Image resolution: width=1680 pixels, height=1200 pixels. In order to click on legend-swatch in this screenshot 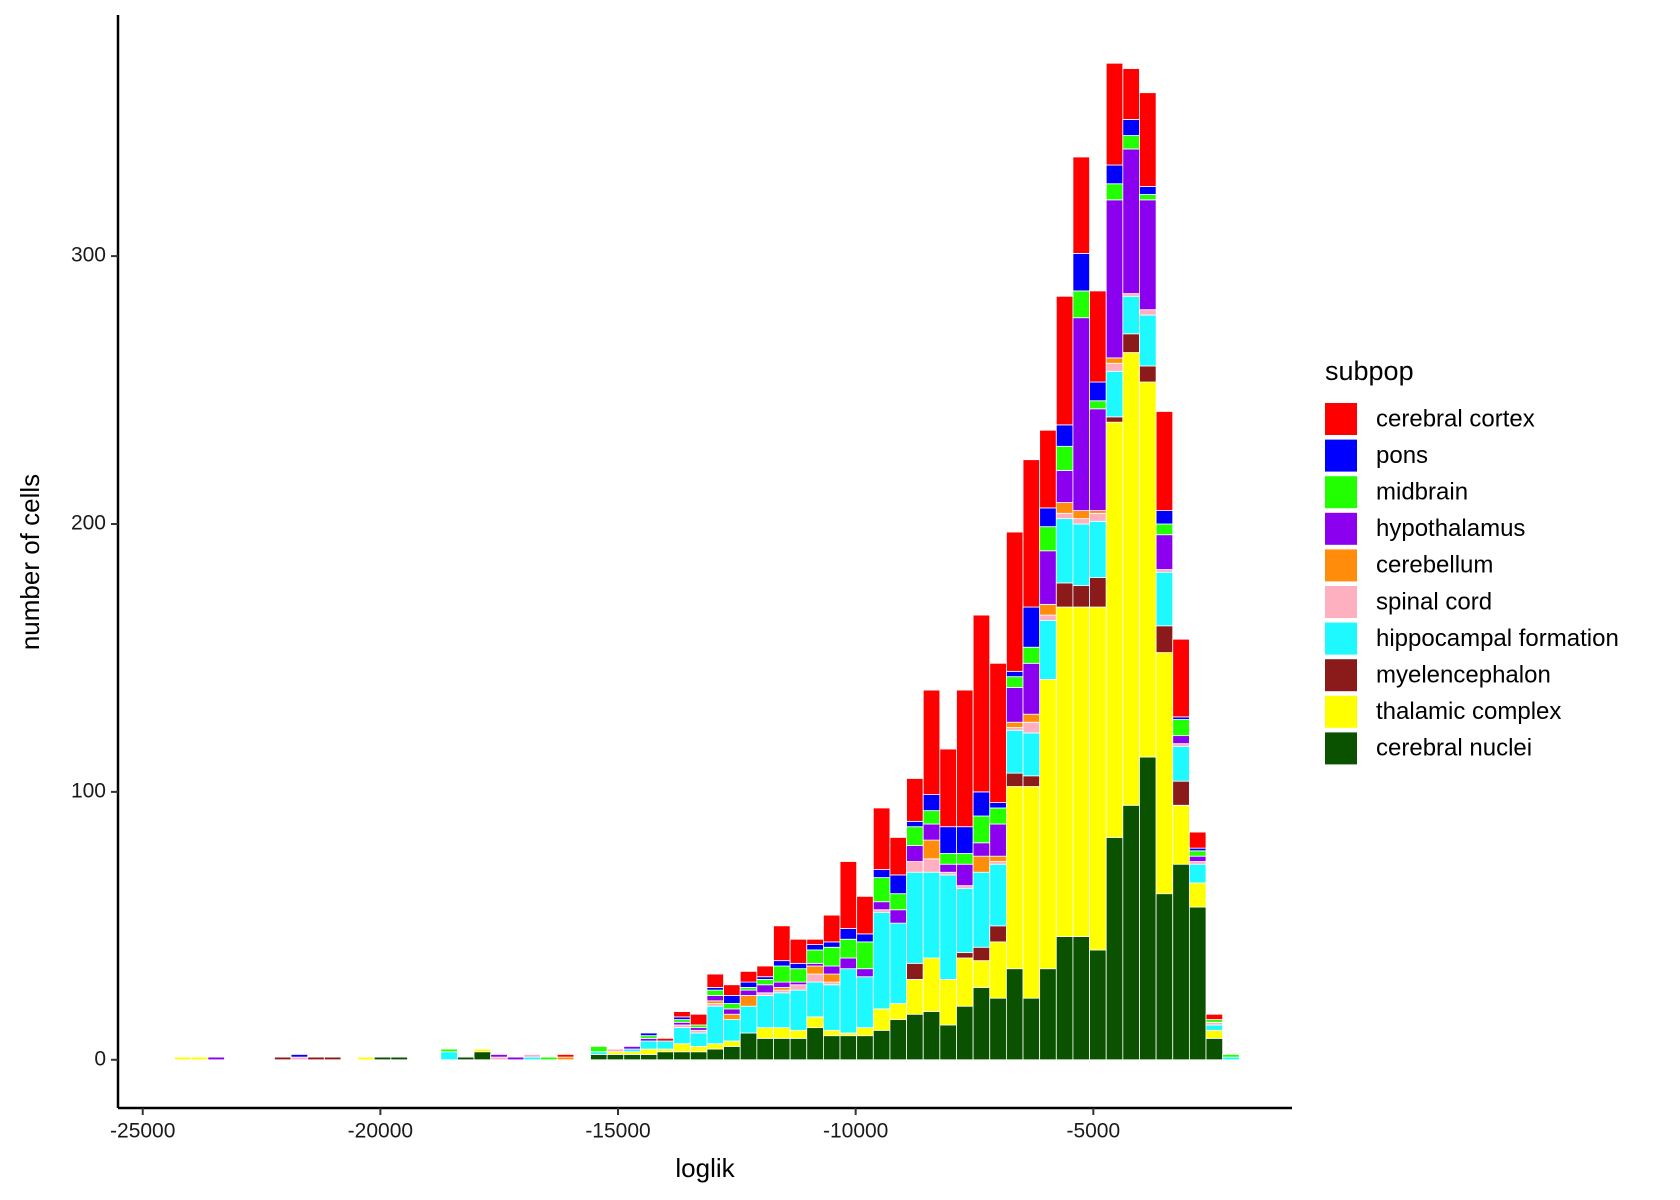, I will do `click(1341, 638)`.